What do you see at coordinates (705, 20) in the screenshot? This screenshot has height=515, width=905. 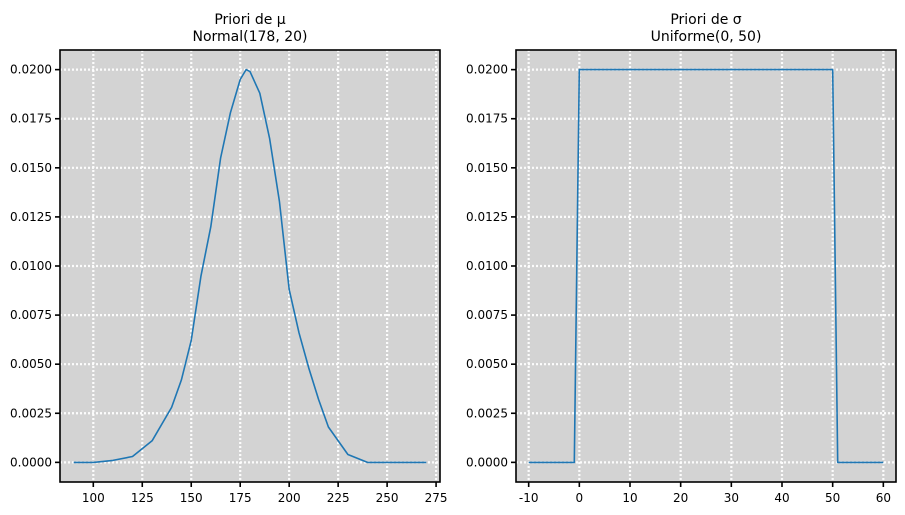 I see `chart-title: Priori de σ` at bounding box center [705, 20].